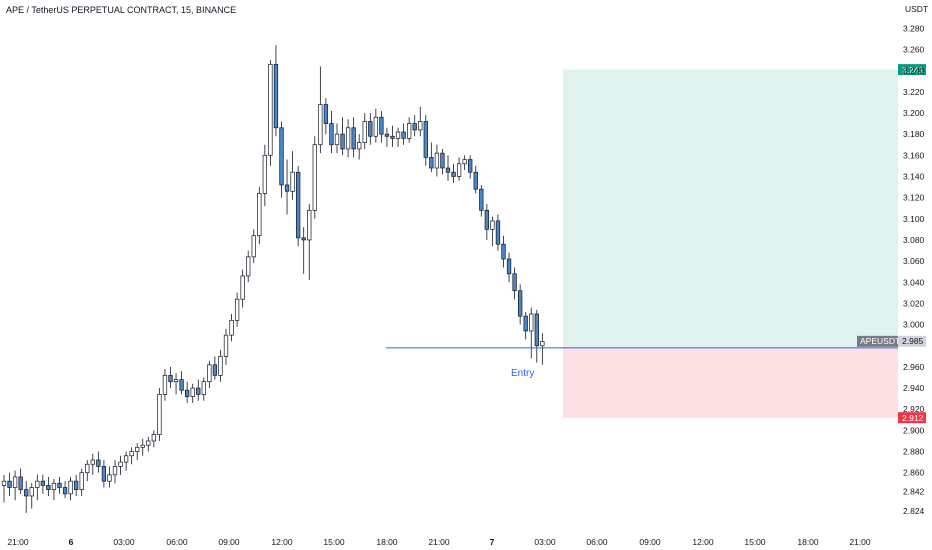  Describe the element at coordinates (914, 28) in the screenshot. I see `price-tick-label: 3.280` at that location.